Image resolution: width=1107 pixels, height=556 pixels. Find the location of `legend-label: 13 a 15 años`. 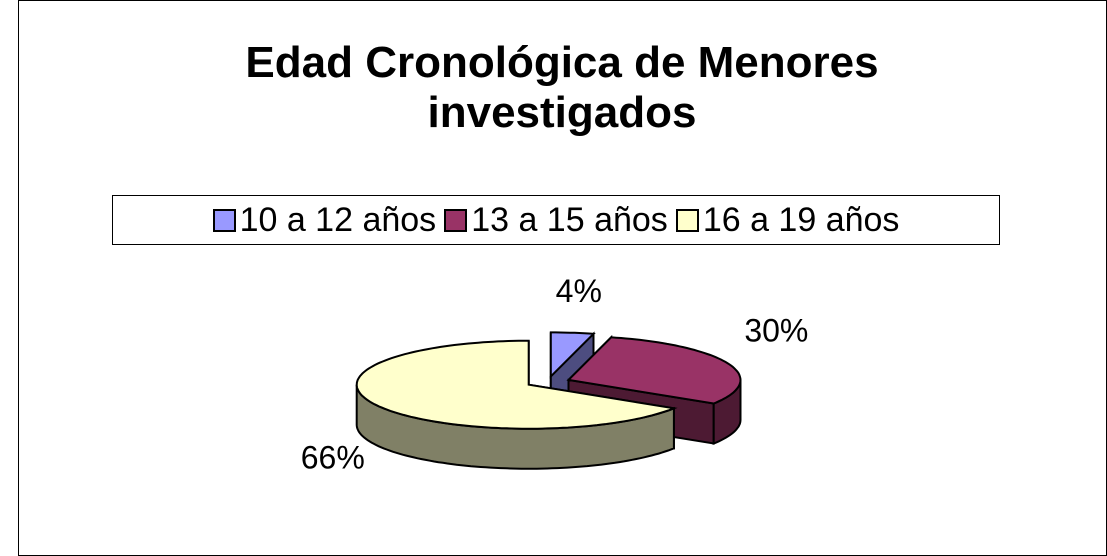

legend-label: 13 a 15 años is located at coordinates (569, 219).